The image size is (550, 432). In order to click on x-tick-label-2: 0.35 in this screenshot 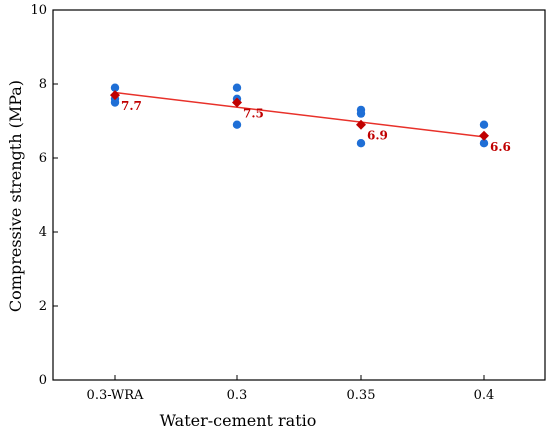, I will do `click(361, 395)`.